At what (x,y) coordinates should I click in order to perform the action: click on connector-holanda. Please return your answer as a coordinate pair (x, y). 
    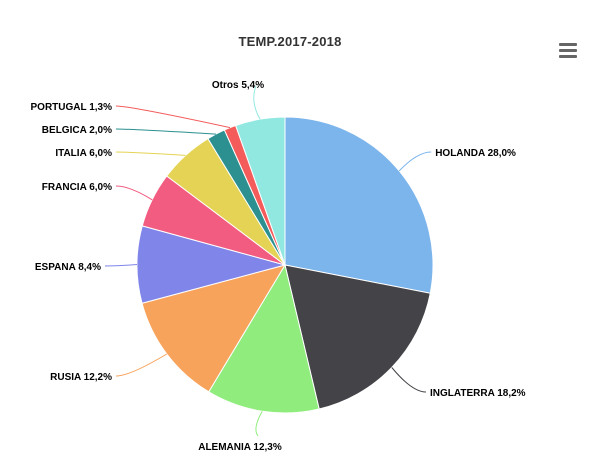
    Looking at the image, I should click on (415, 161).